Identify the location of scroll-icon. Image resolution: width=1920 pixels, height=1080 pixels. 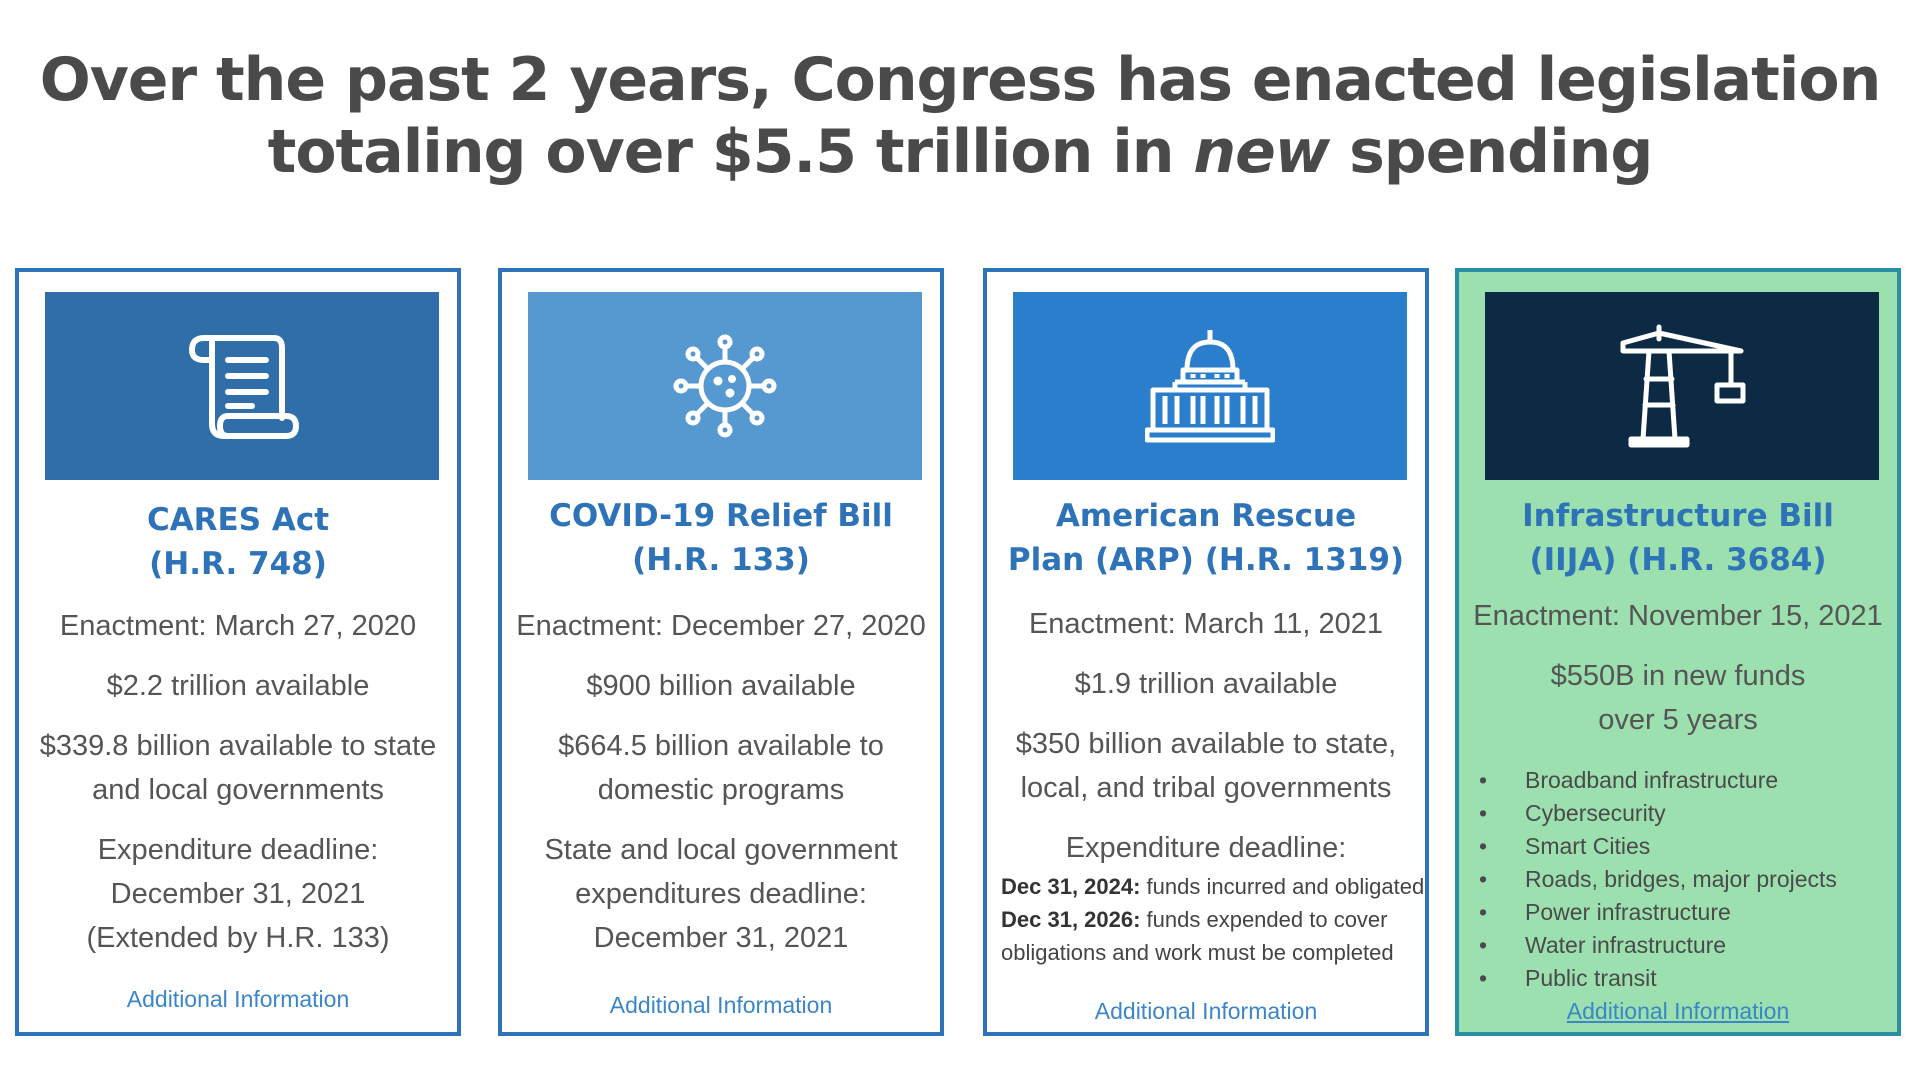
(242, 386).